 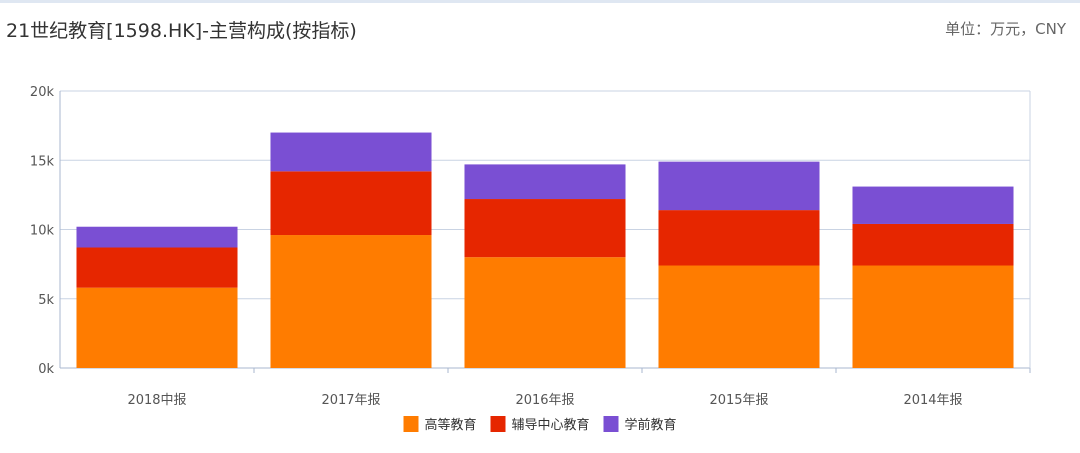 What do you see at coordinates (46, 369) in the screenshot?
I see `y-tick-label: 0k` at bounding box center [46, 369].